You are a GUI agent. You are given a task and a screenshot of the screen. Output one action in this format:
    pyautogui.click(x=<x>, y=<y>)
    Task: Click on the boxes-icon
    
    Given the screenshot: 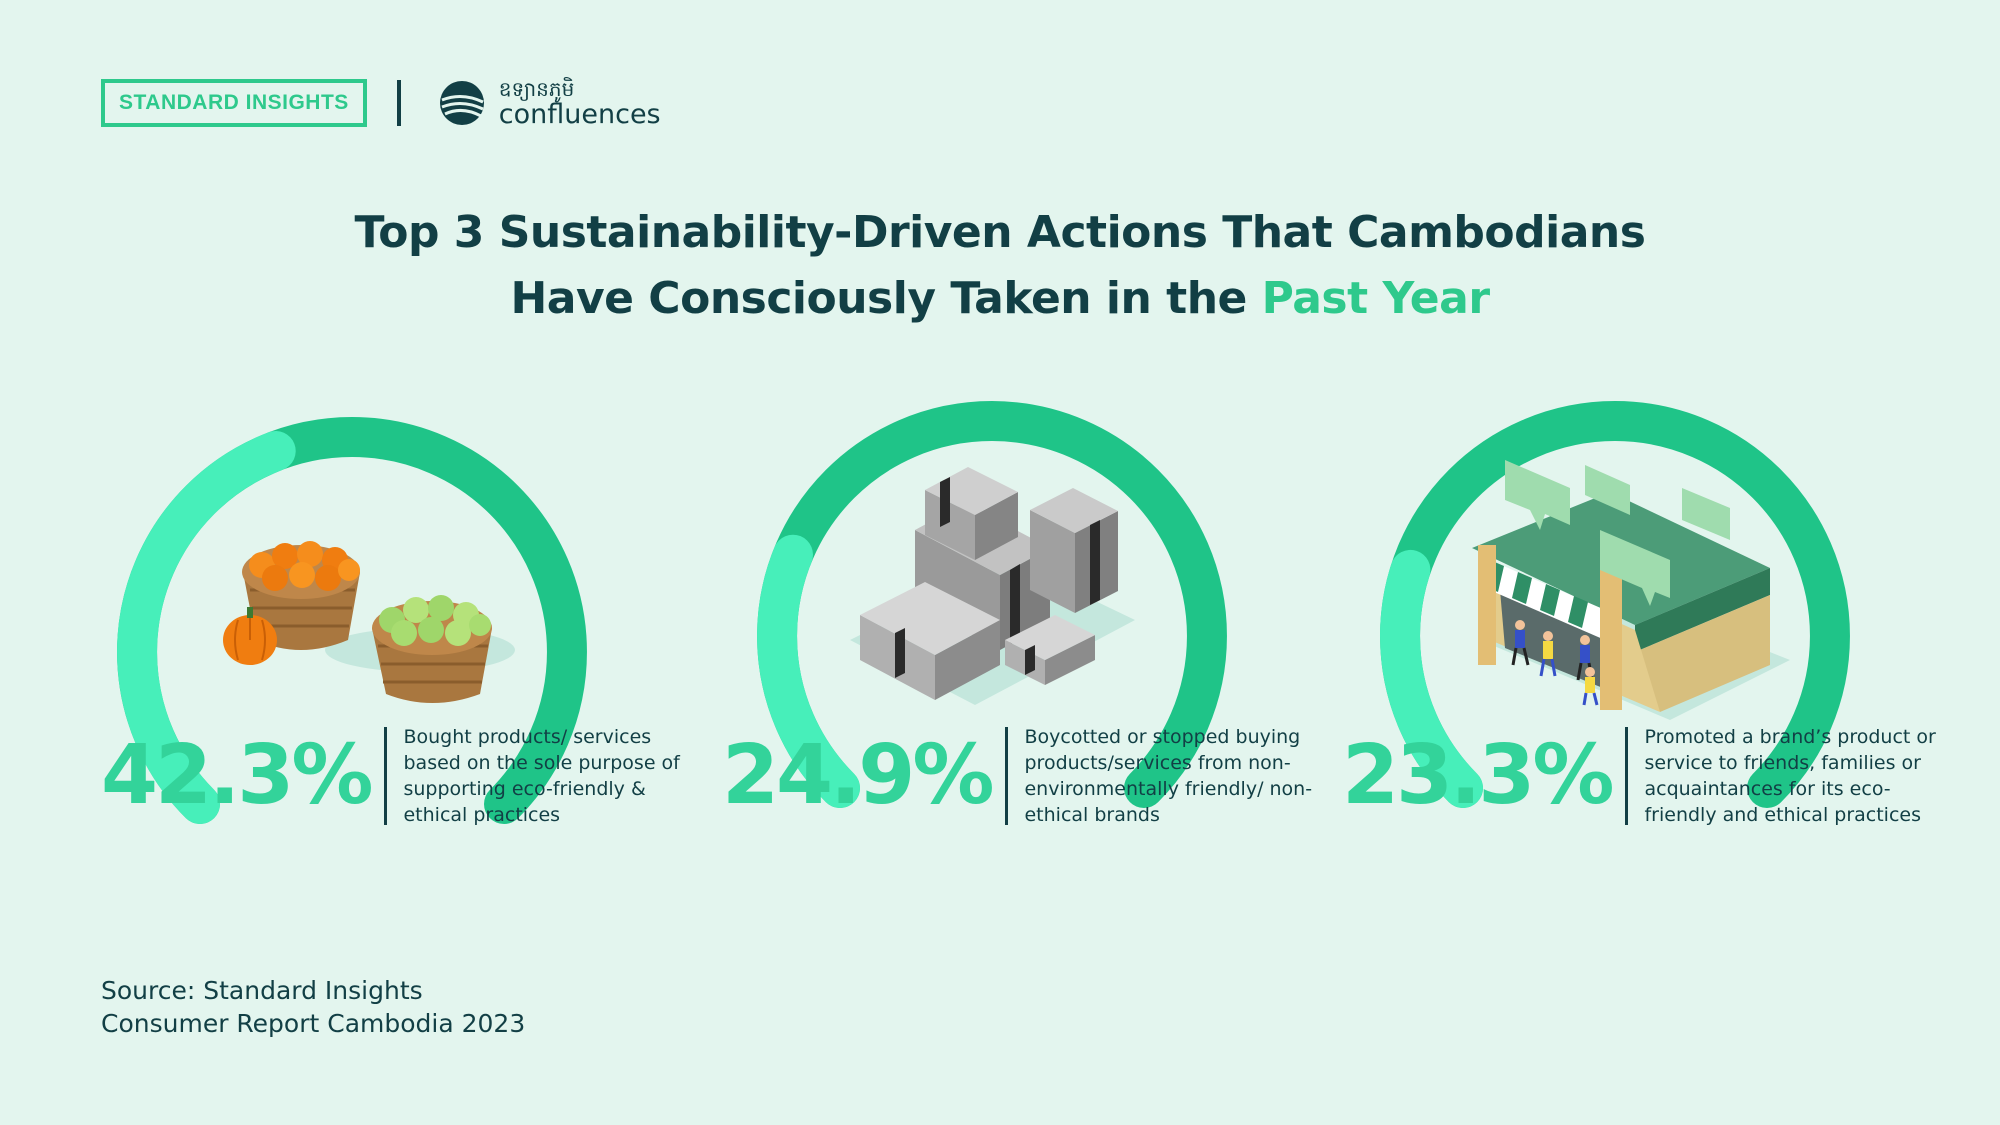 What is the action you would take?
    pyautogui.click(x=992, y=586)
    